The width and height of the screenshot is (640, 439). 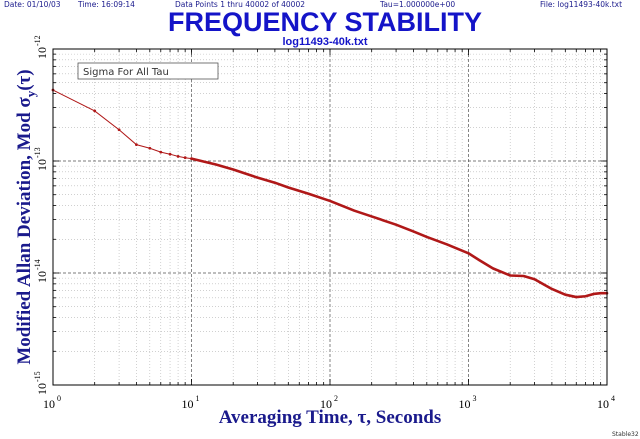 What do you see at coordinates (625, 434) in the screenshot?
I see `footer-tag: Stable32` at bounding box center [625, 434].